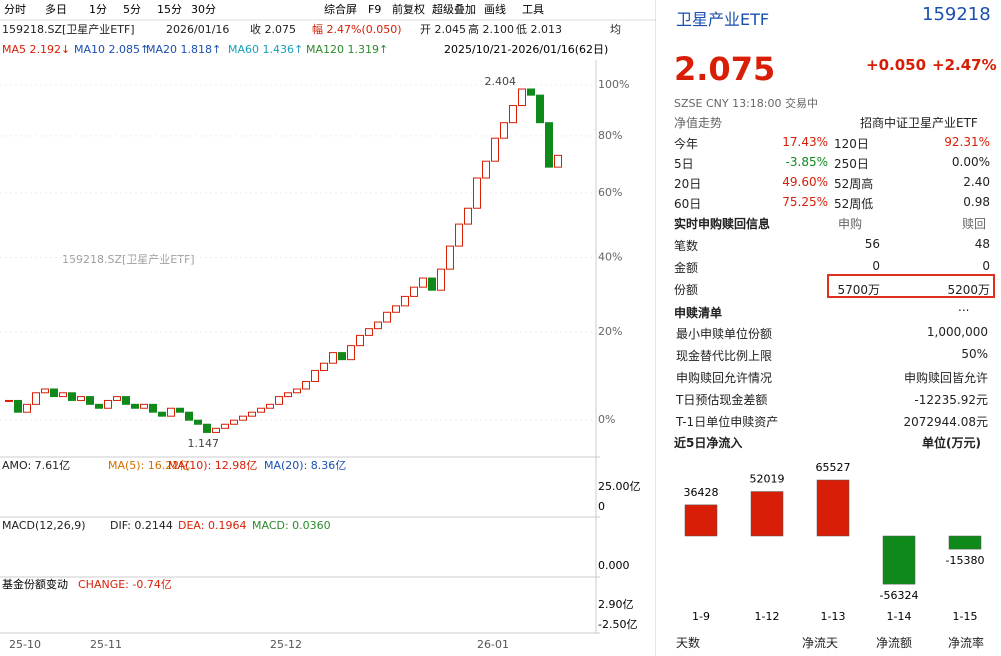 Image resolution: width=1001 pixels, height=656 pixels. What do you see at coordinates (125, 584) in the screenshot?
I see `fund-item: CHANGE: -0.74亿` at bounding box center [125, 584].